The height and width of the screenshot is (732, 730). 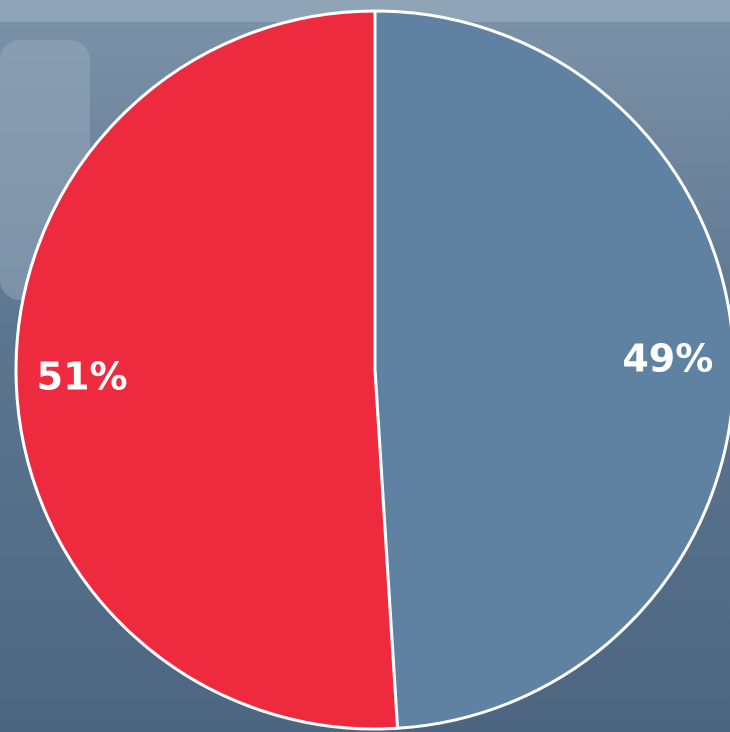 I want to click on data-label: 51%, so click(x=82, y=377).